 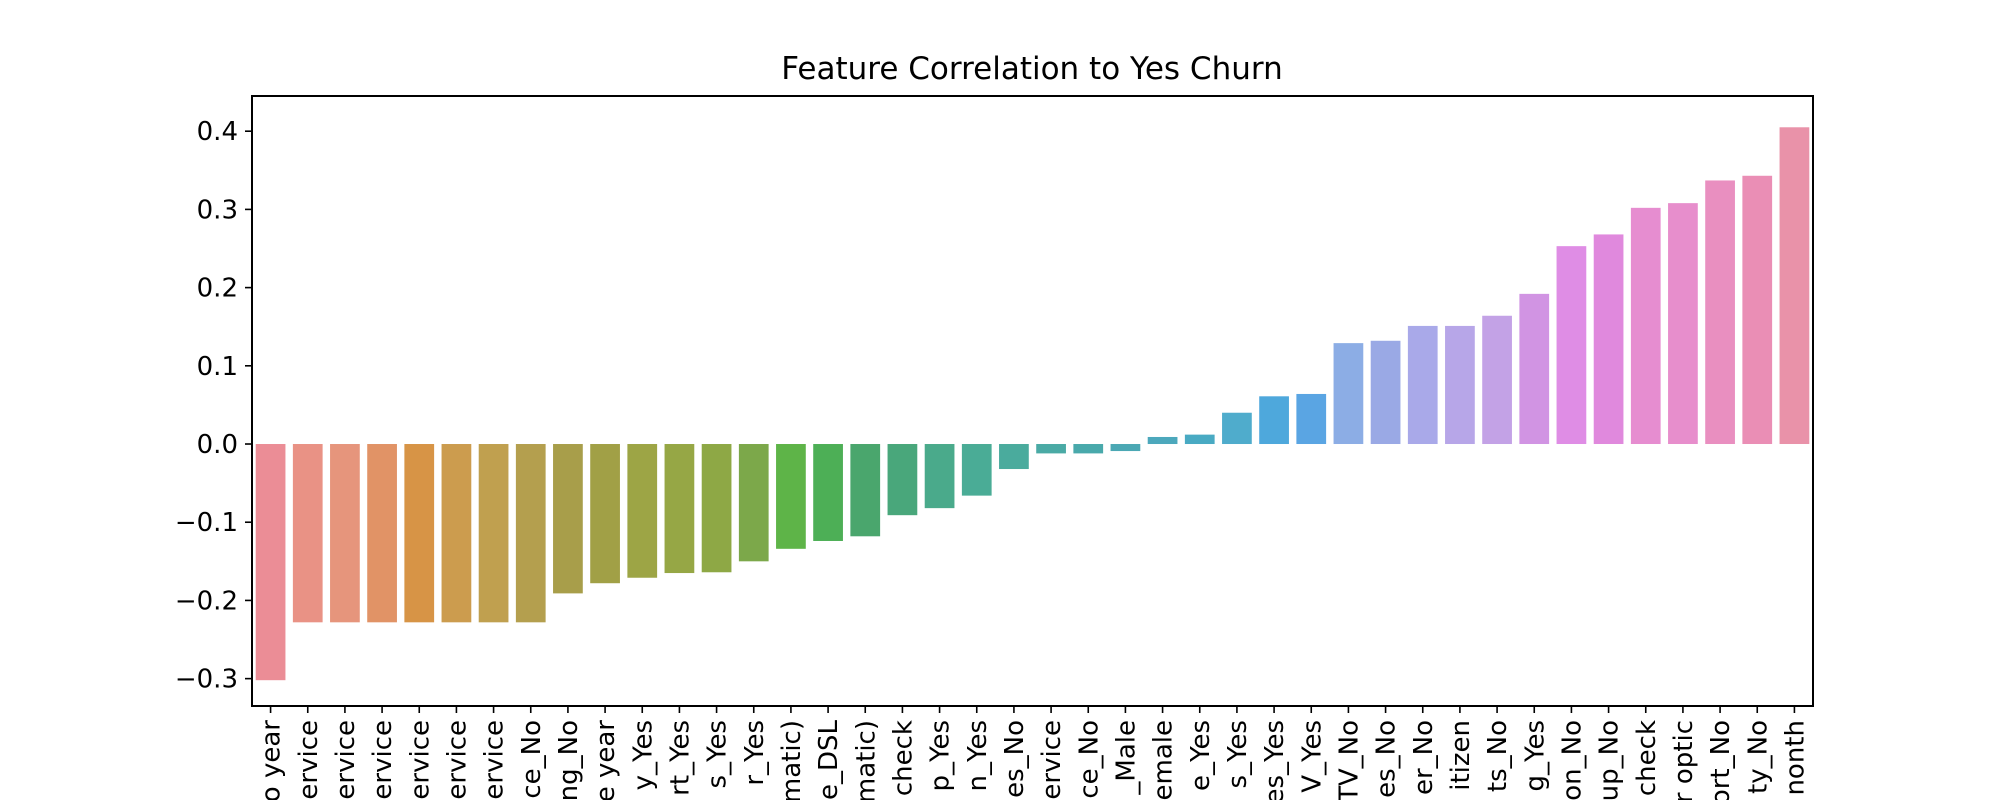 What do you see at coordinates (1610, 760) in the screenshot?
I see `x-tick-label: up_No` at bounding box center [1610, 760].